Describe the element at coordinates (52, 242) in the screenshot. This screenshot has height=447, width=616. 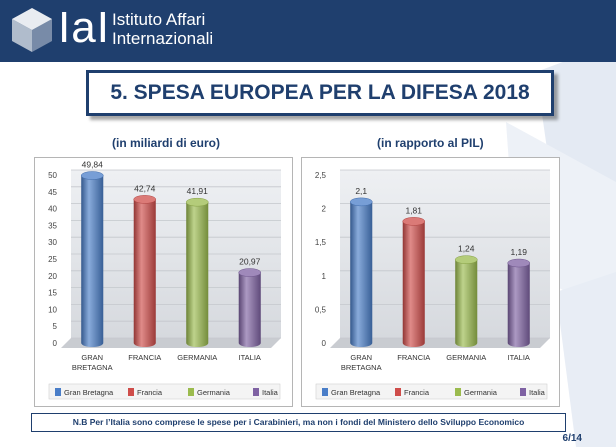
I see `y-tick-label: 30` at that location.